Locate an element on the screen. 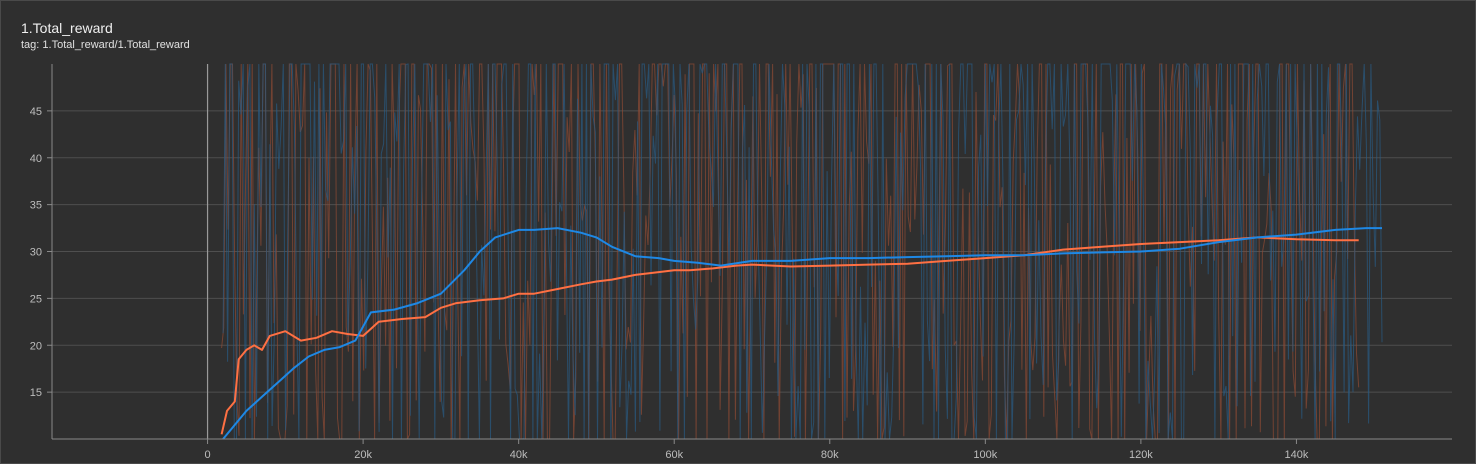 Image resolution: width=1476 pixels, height=464 pixels. chart-tag: tag: 1.Total_reward/1.Total_reward is located at coordinates (105, 45).